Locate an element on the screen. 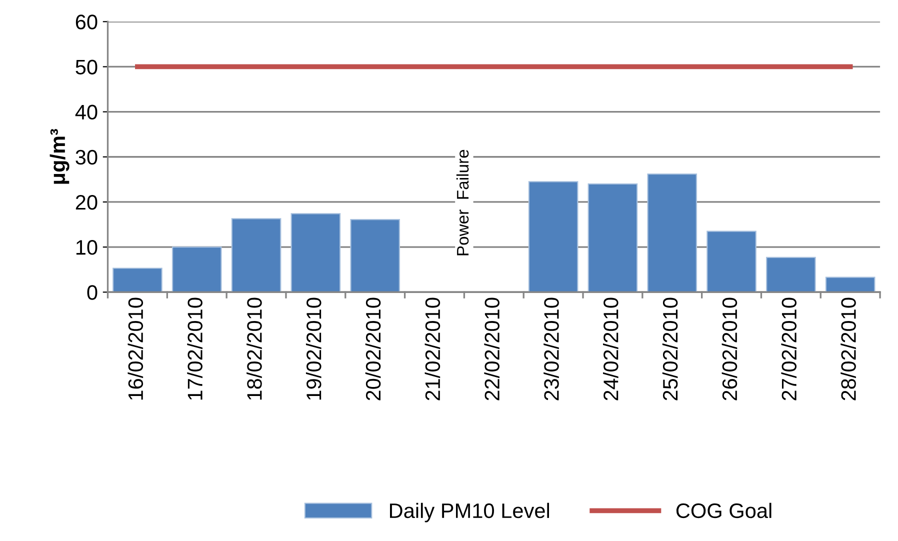  x-tick-label: 23/02/2010 is located at coordinates (551, 349).